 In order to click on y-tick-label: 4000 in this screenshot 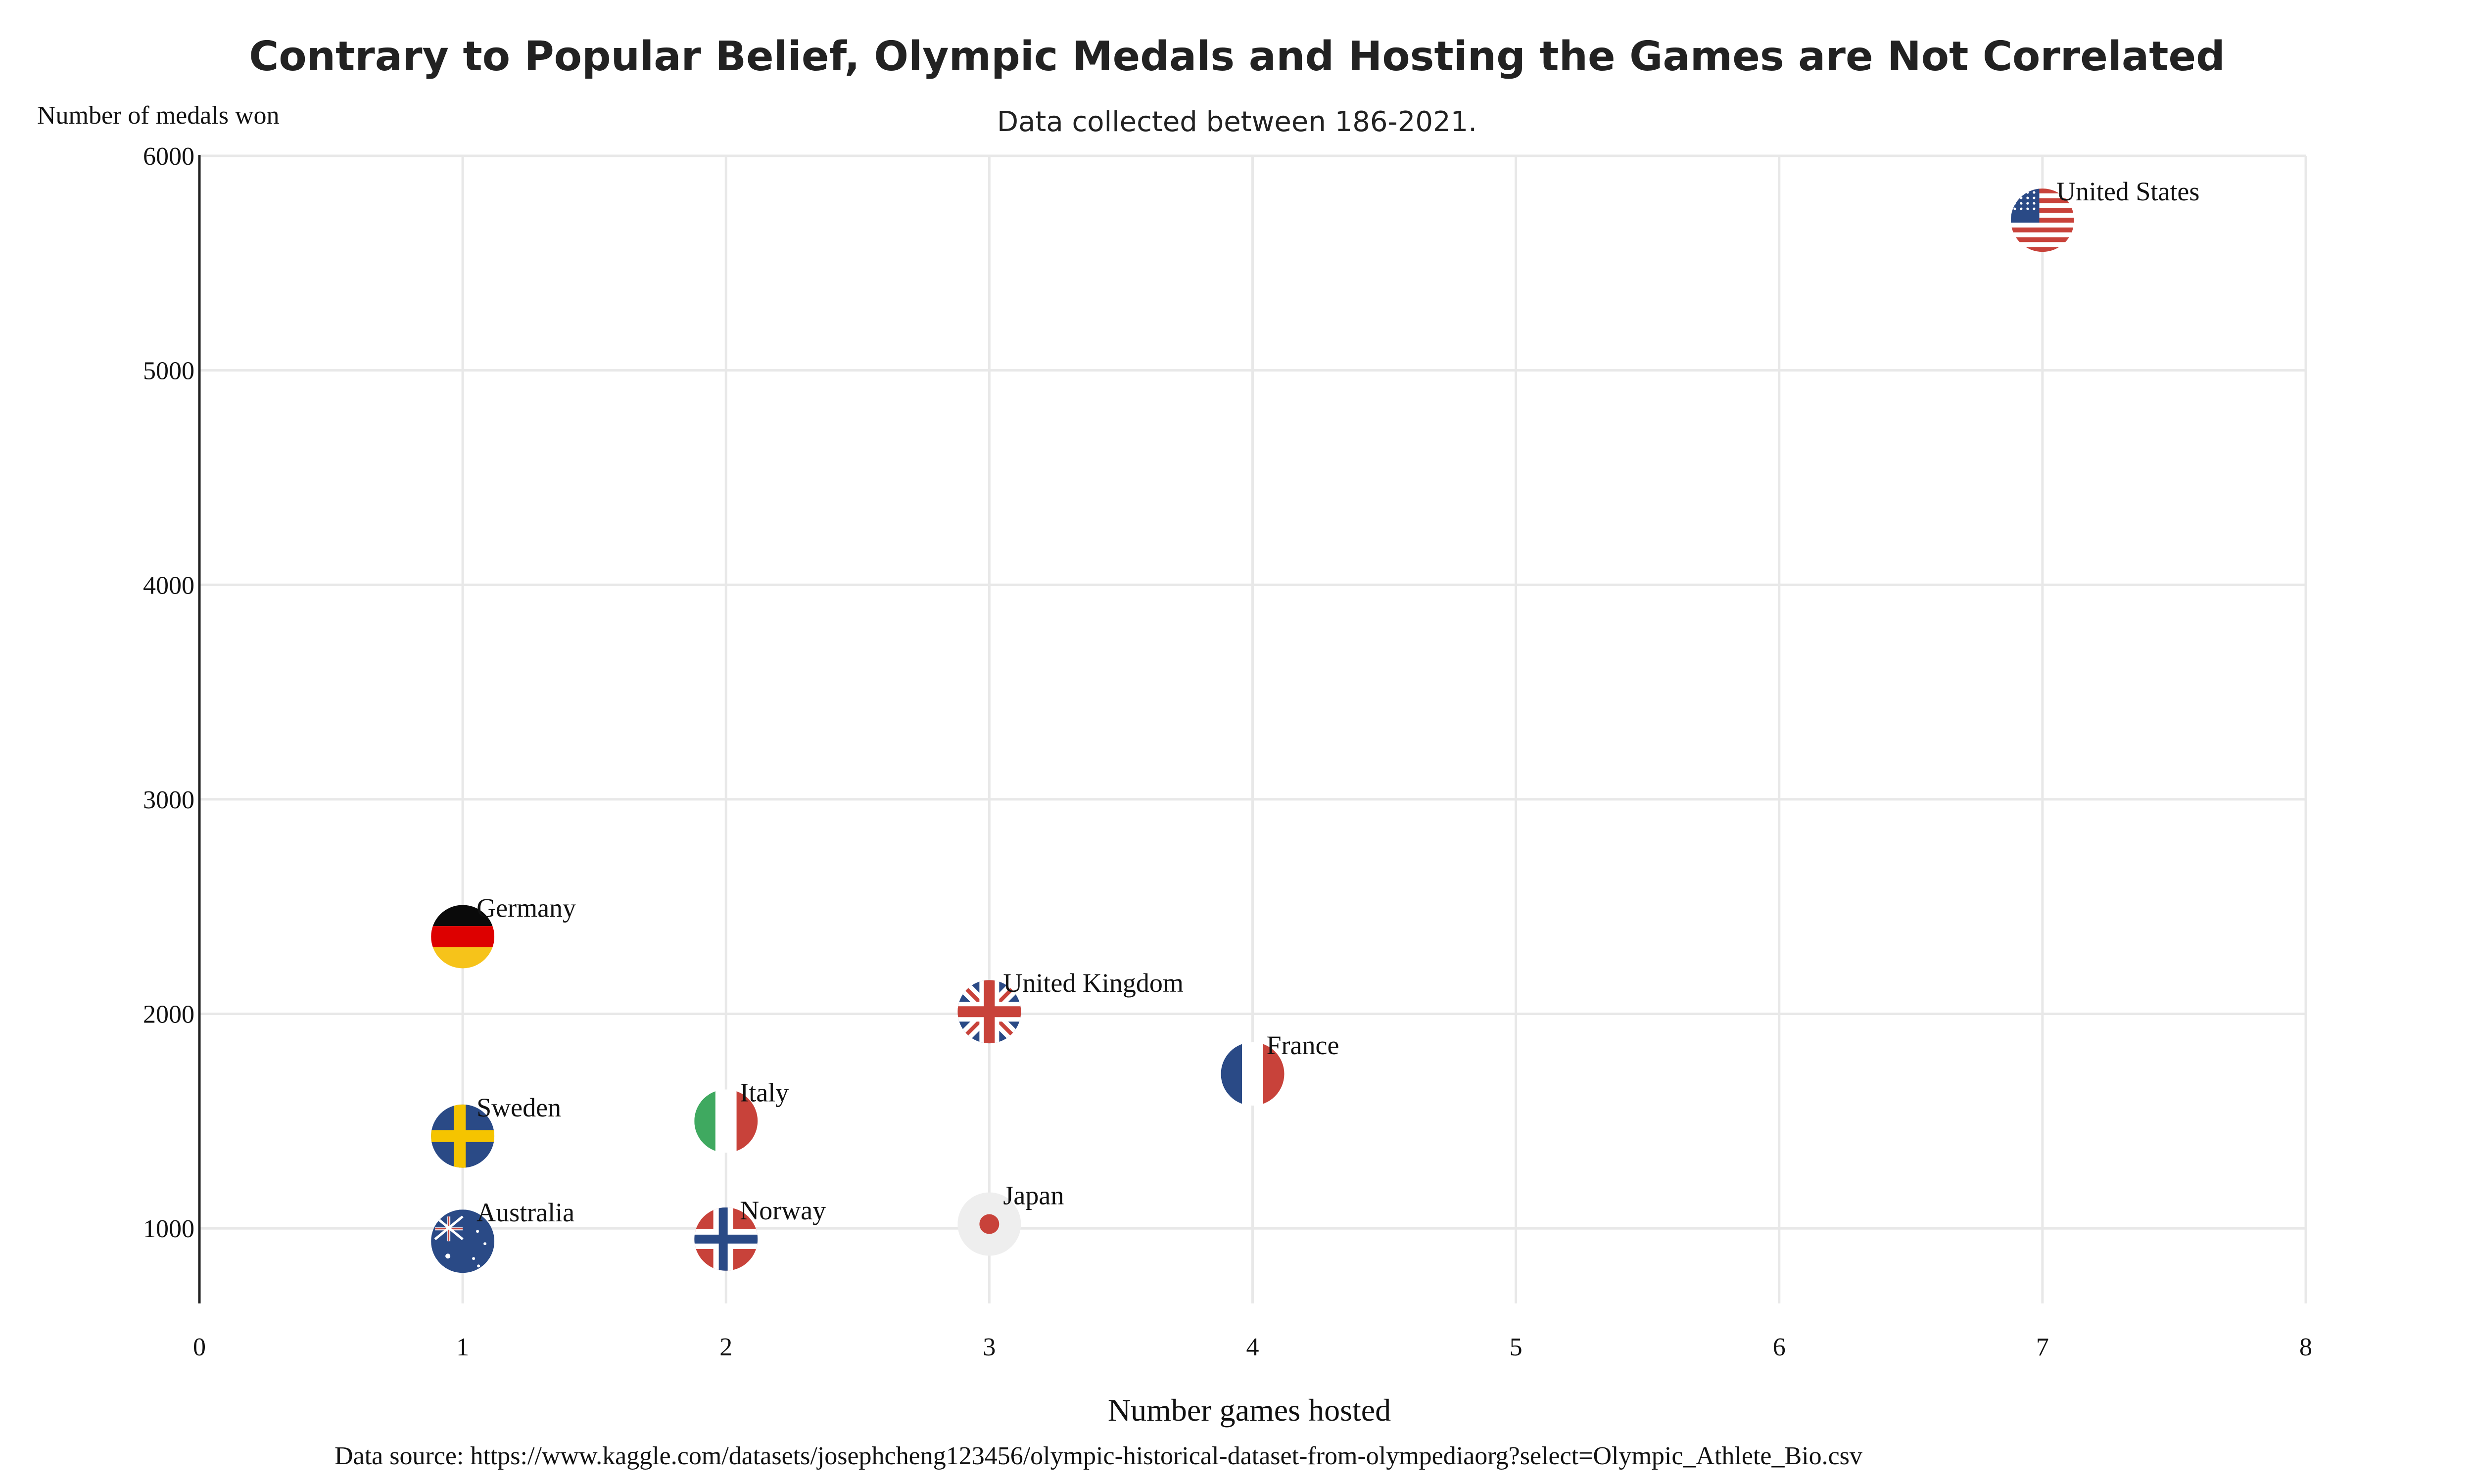, I will do `click(169, 585)`.